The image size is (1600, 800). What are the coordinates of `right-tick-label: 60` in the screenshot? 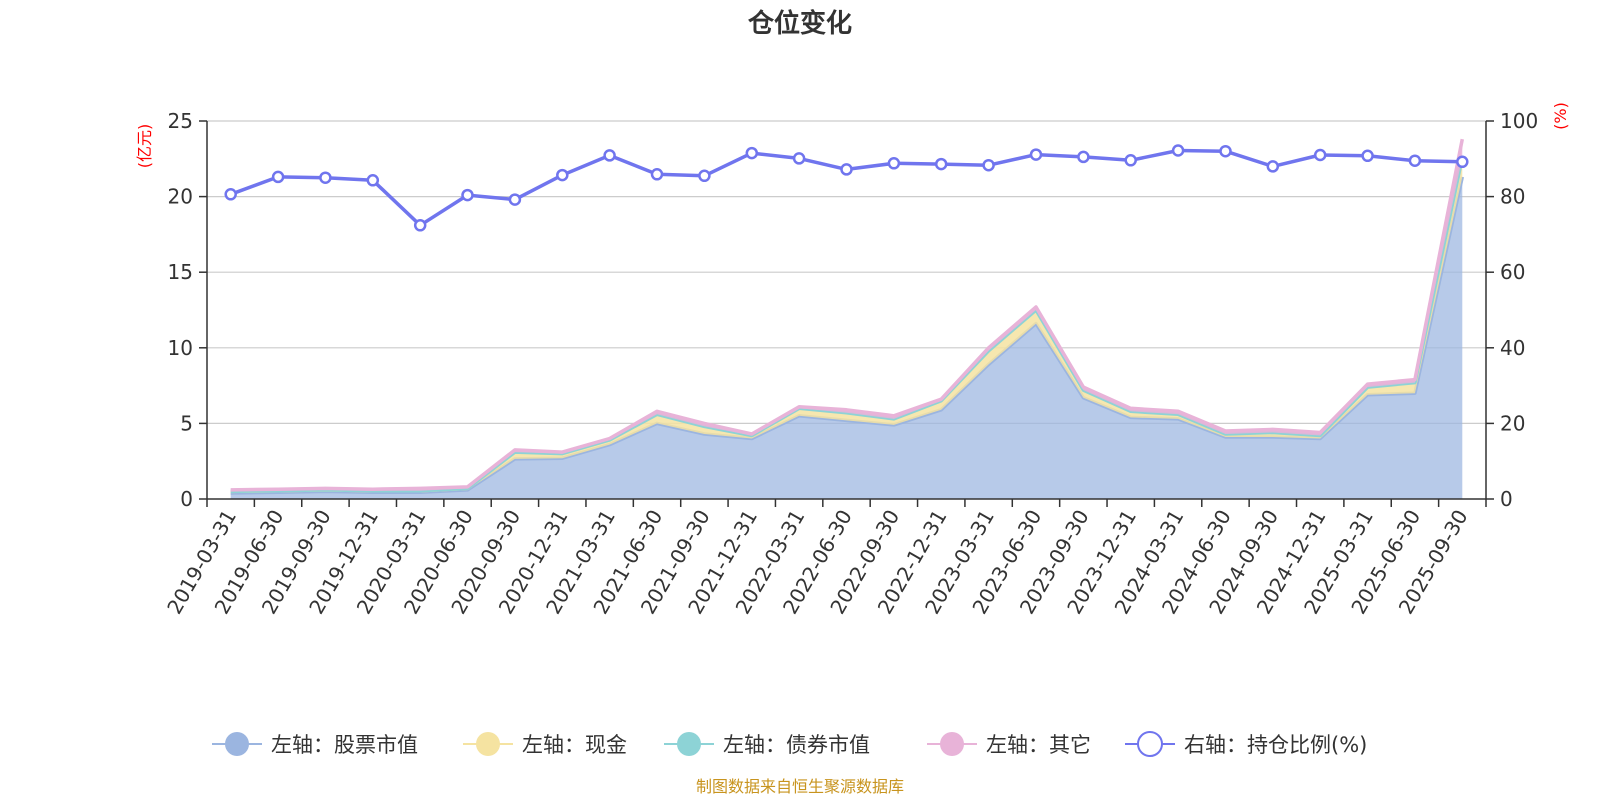 It's located at (1512, 272).